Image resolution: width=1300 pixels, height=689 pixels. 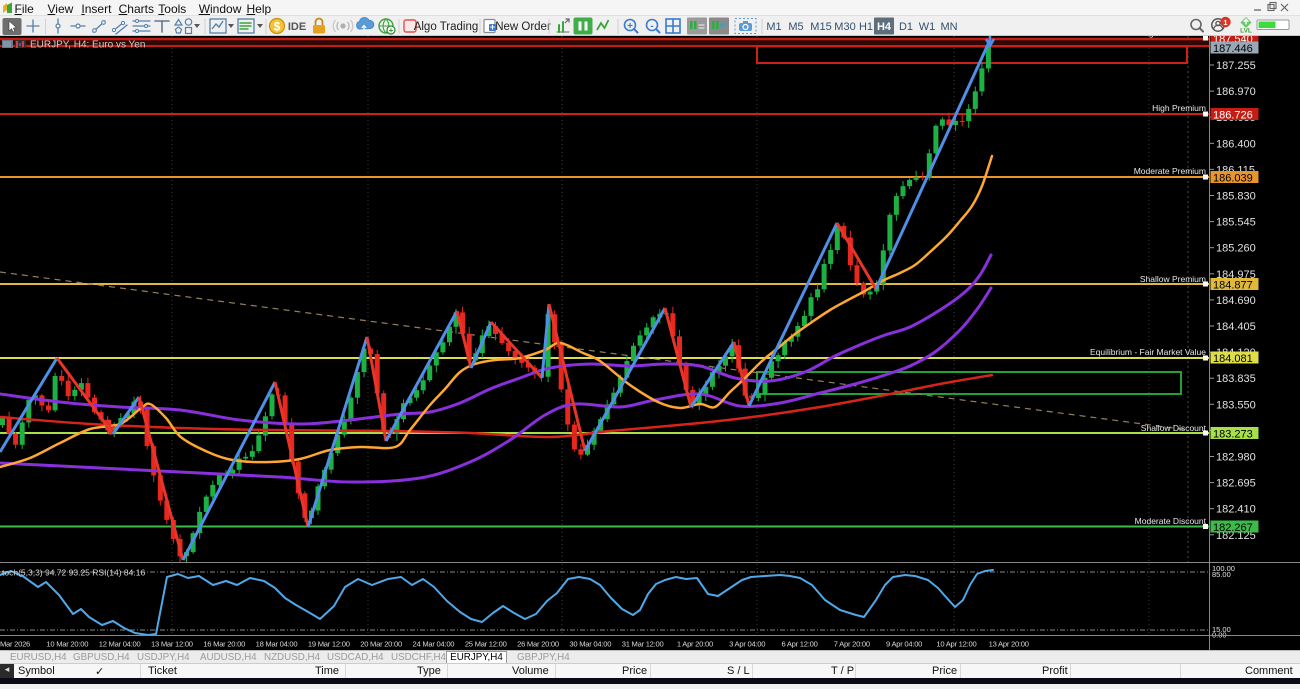 I want to click on svg-text: Shallow Premium, so click(x=1173, y=279).